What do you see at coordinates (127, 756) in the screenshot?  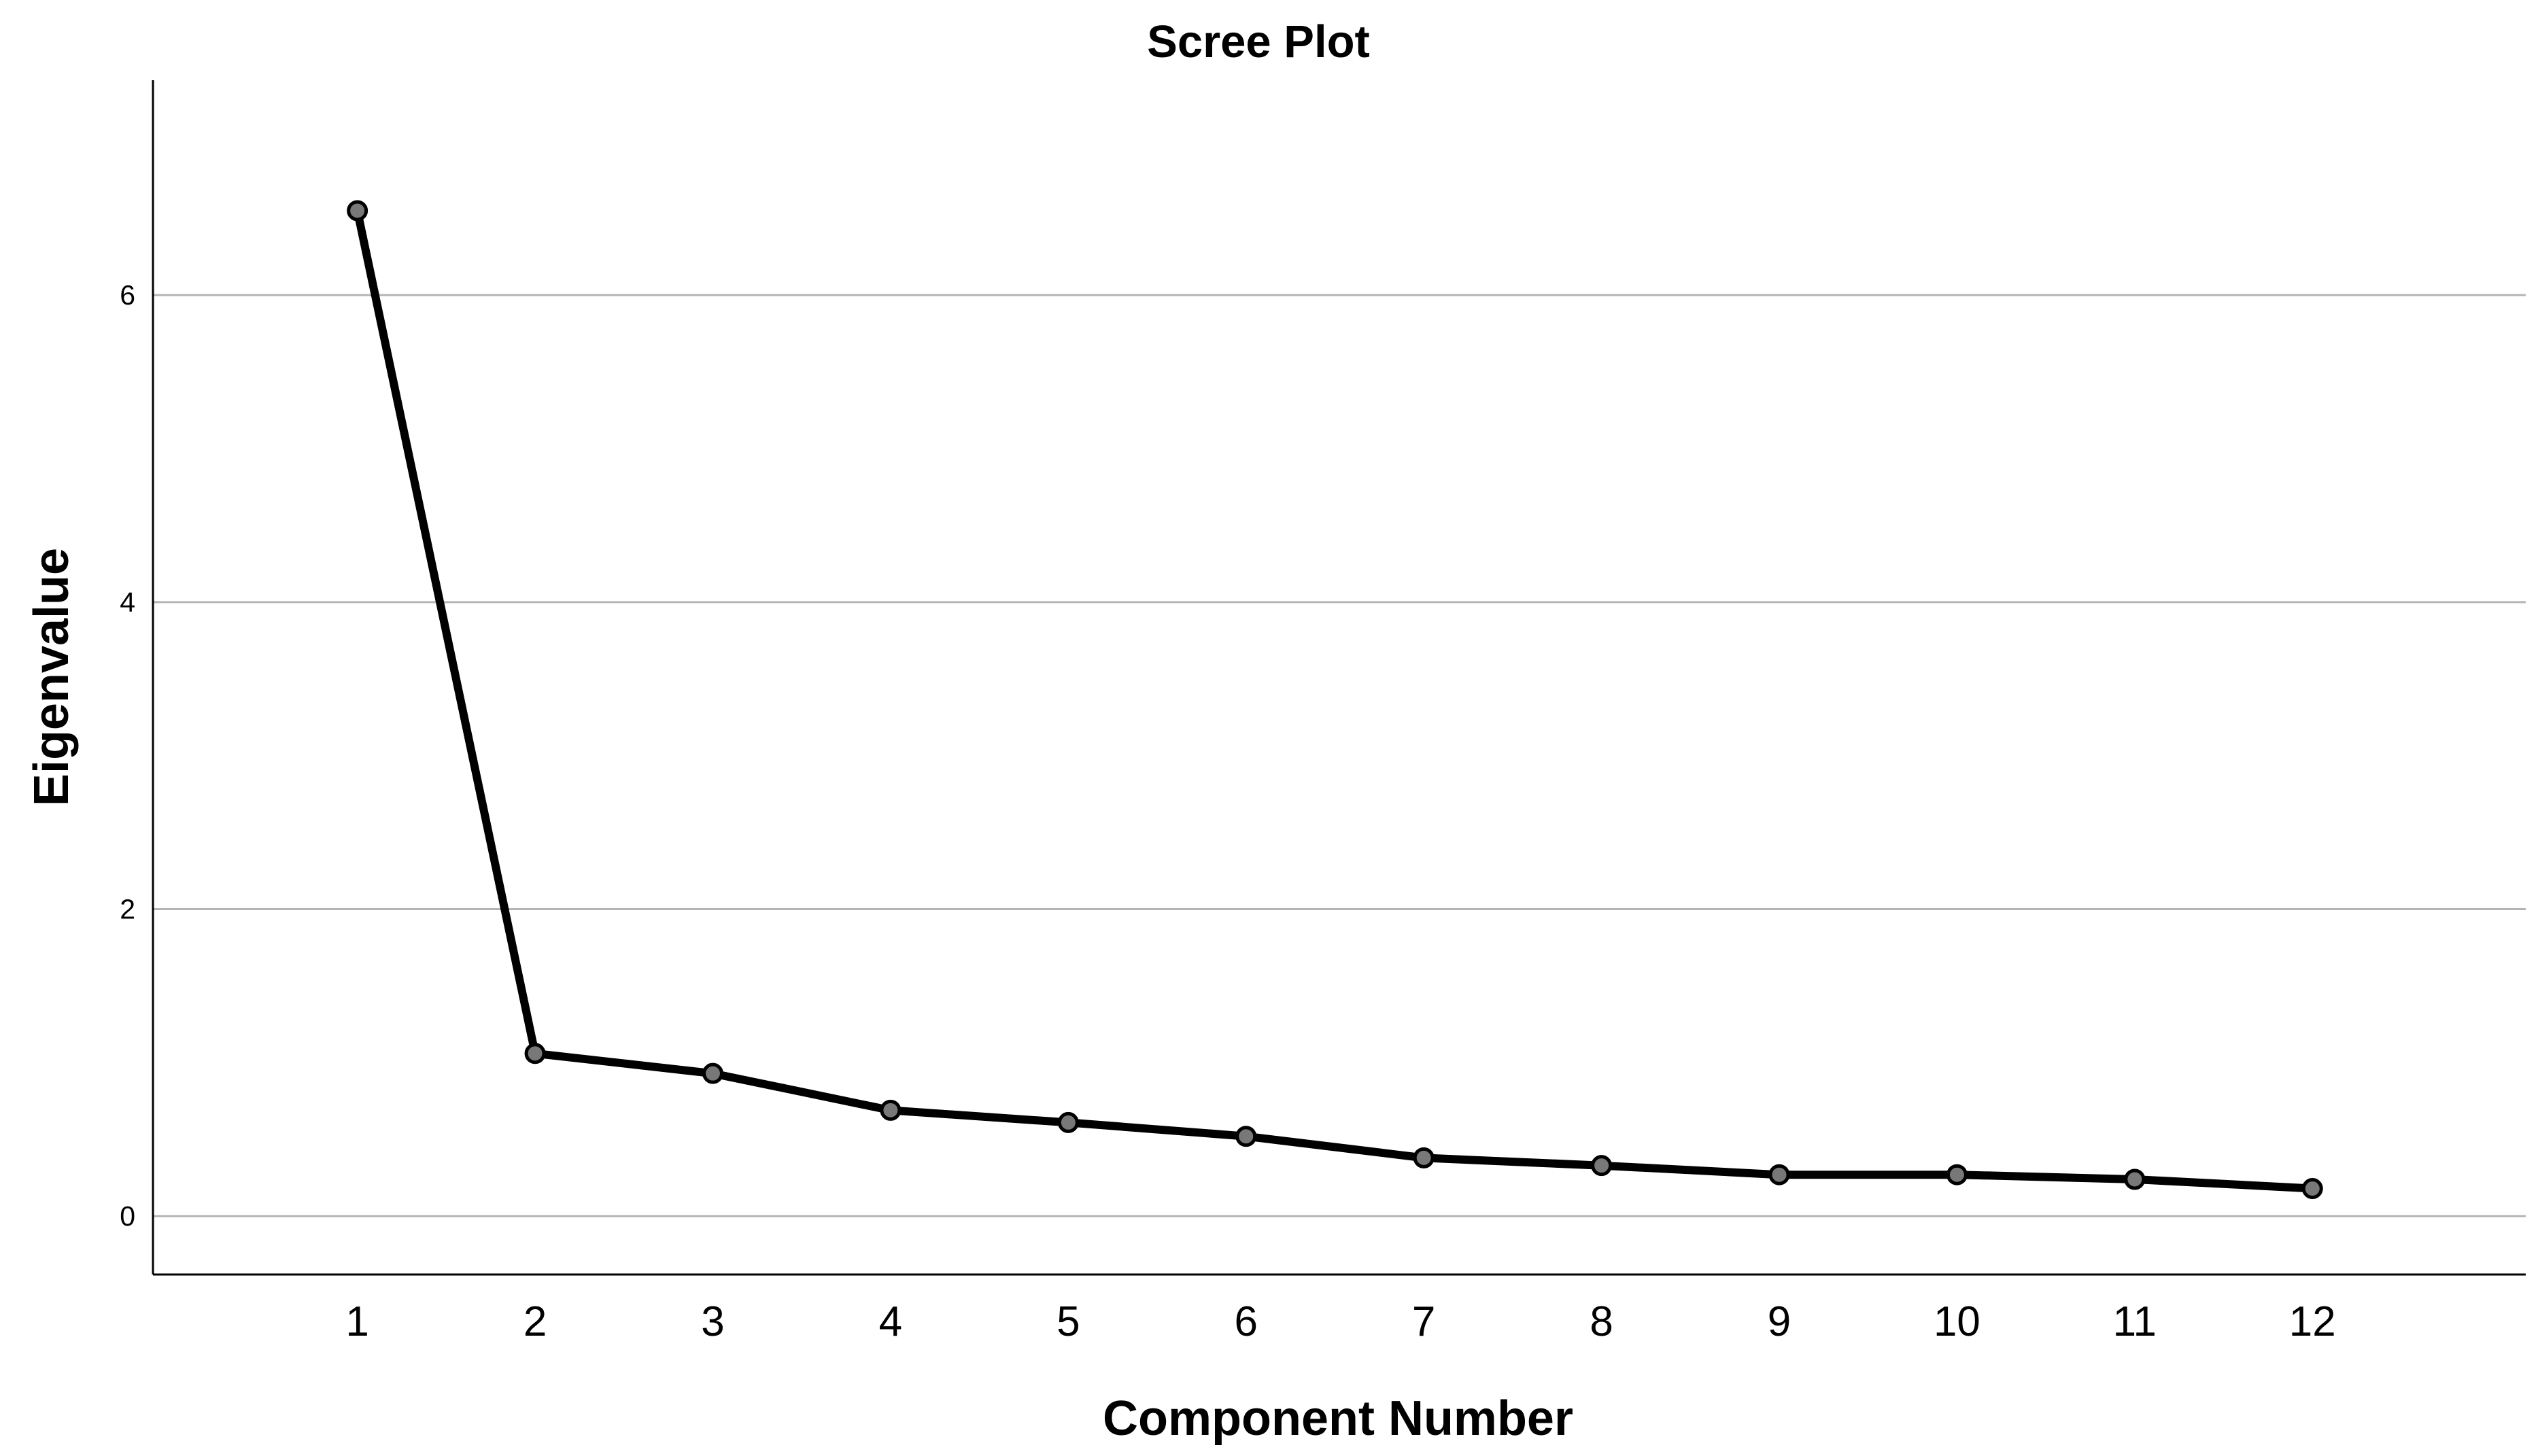 I see `y-tick-labels: 0 2 4 6` at bounding box center [127, 756].